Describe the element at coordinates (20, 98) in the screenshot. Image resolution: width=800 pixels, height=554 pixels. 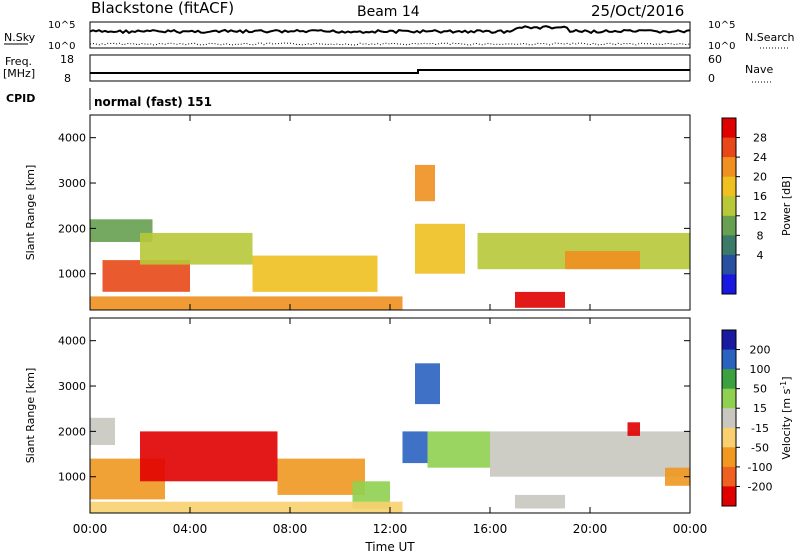
I see `cpid-label: CPID` at that location.